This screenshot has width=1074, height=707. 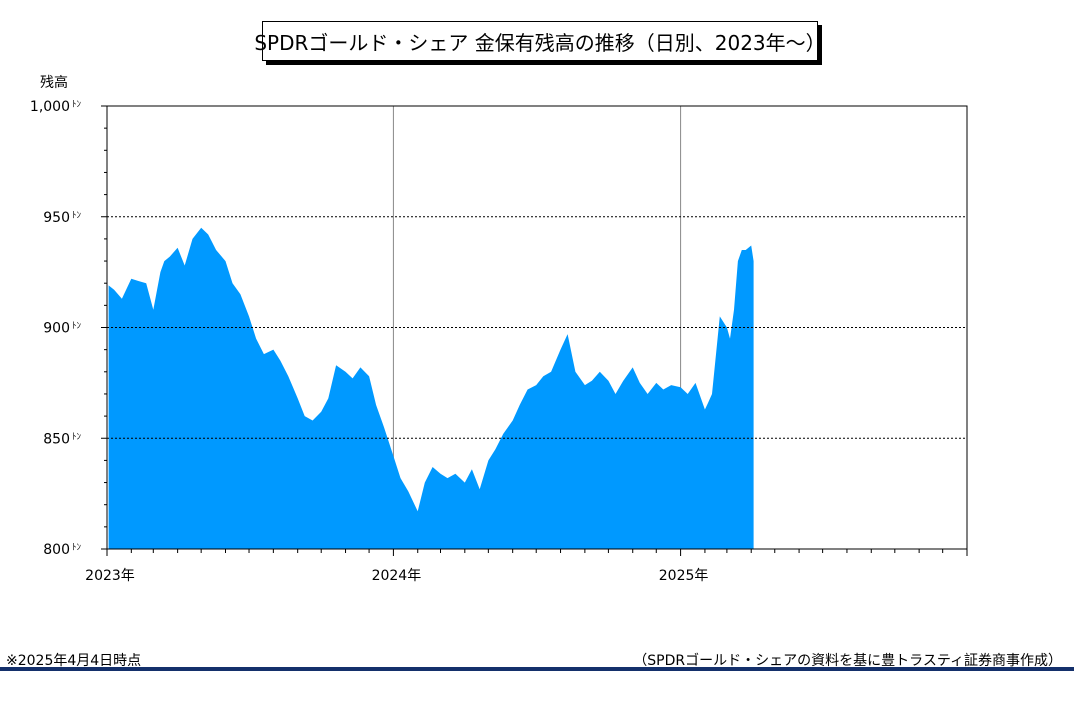 I want to click on y-tick-label: 850, so click(x=56, y=439).